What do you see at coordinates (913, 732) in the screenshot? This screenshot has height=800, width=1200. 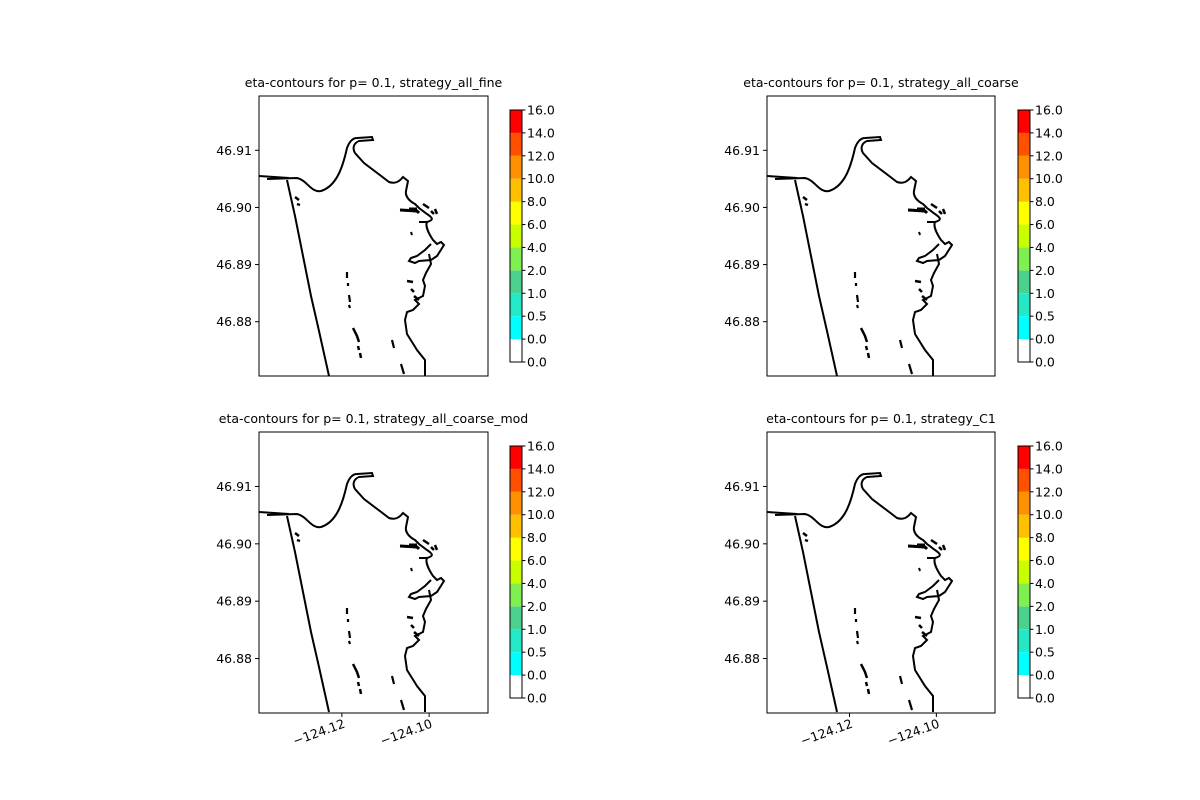 I see `x-tick-label: −124.10` at bounding box center [913, 732].